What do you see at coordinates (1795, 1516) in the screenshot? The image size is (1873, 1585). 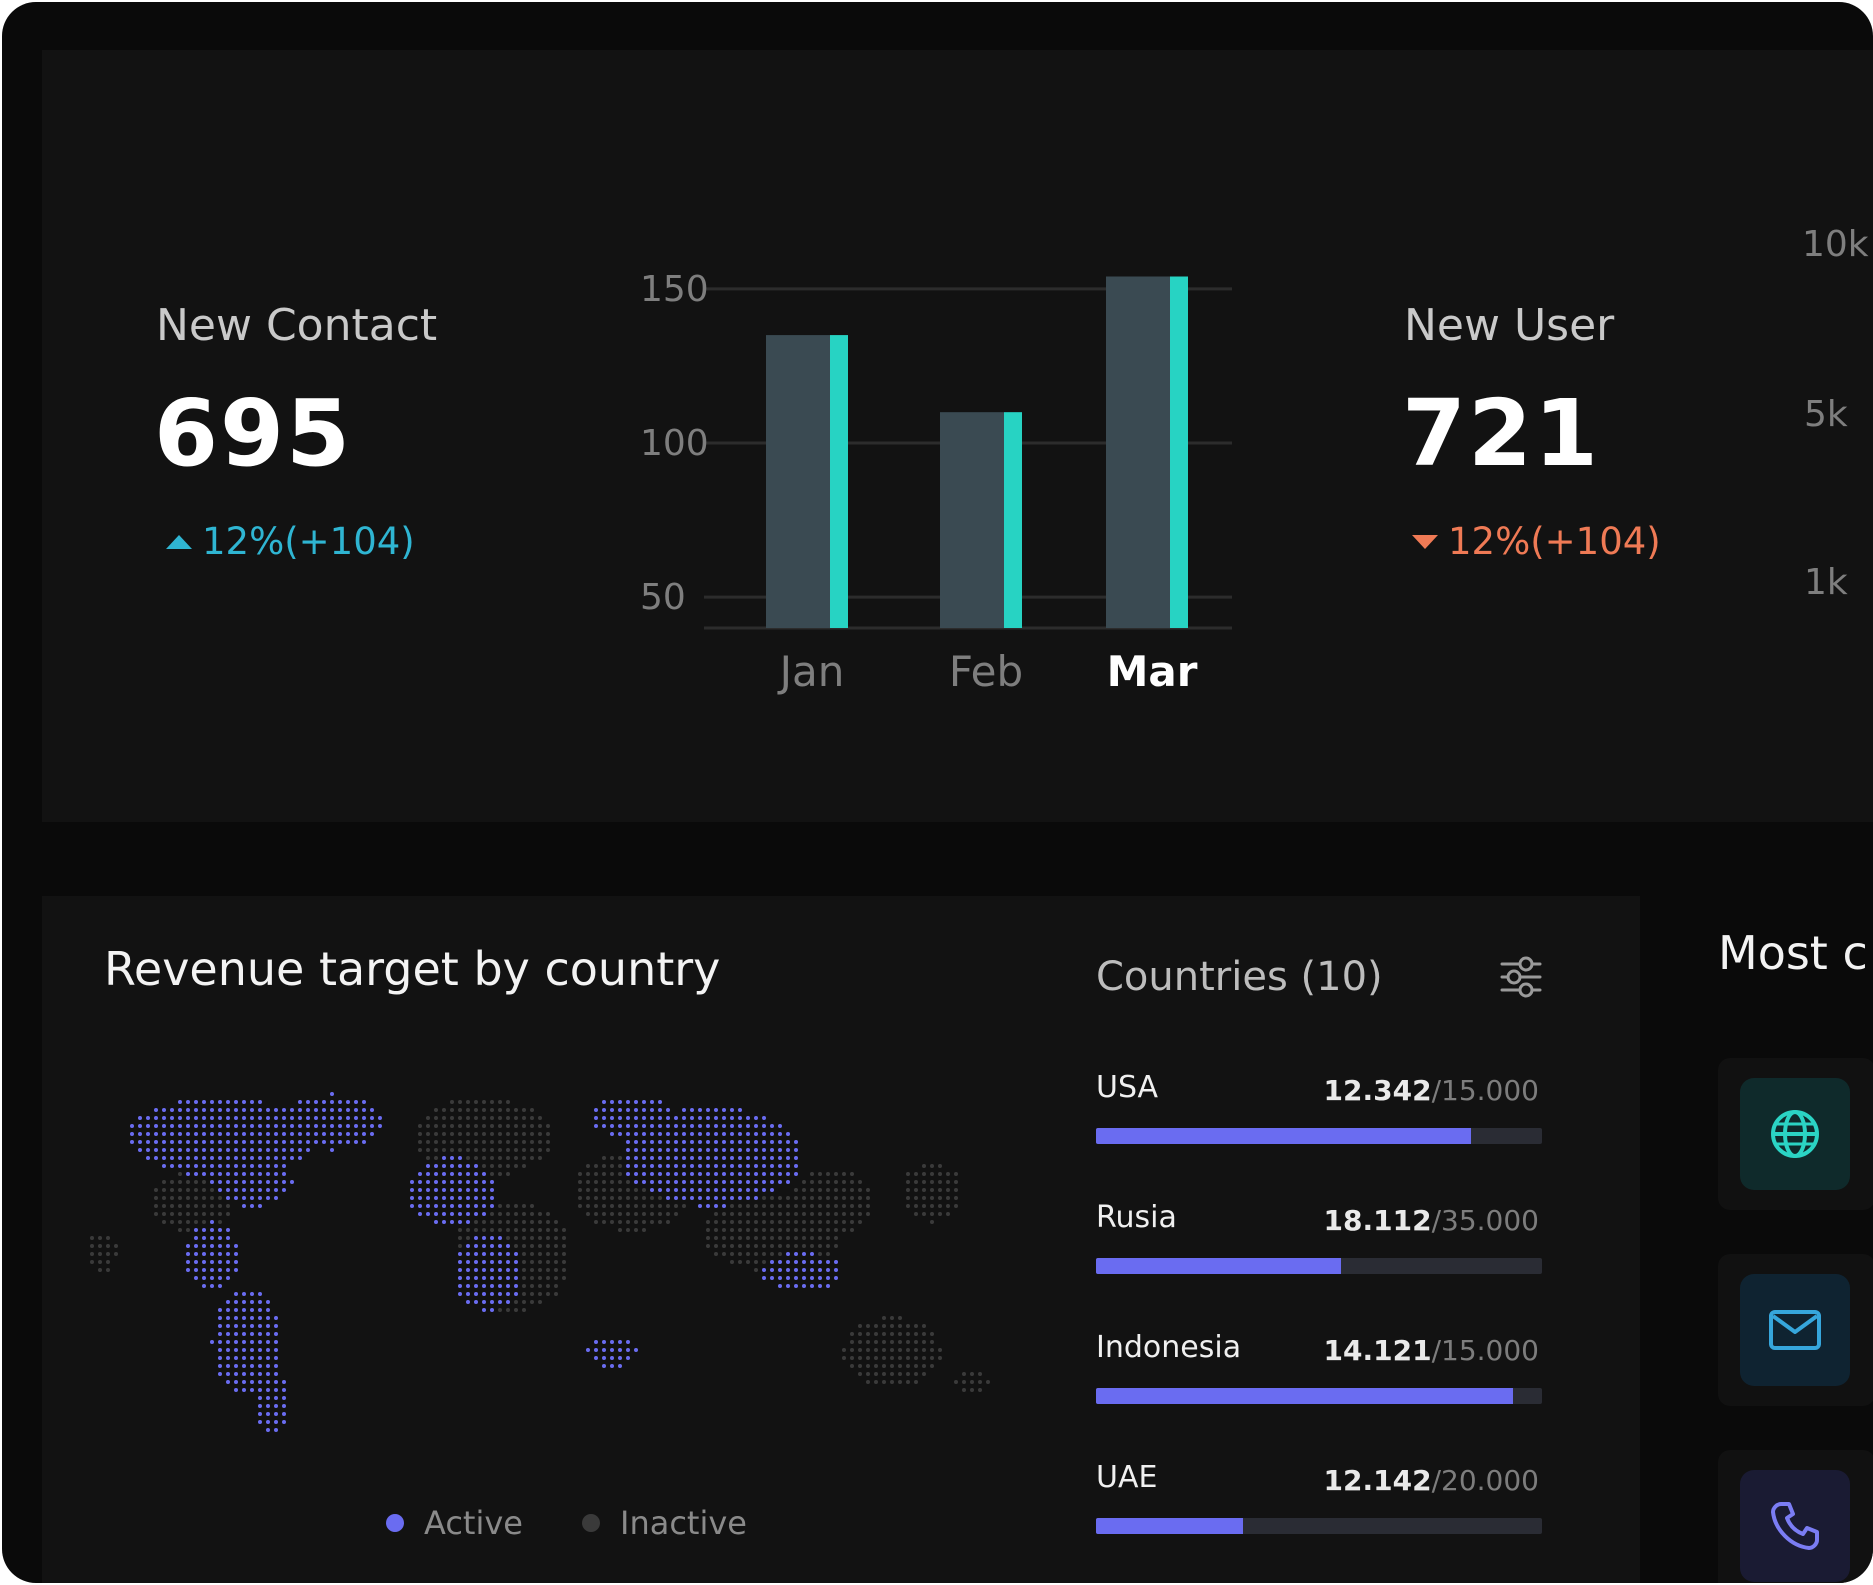 I see `channel-row-phone` at bounding box center [1795, 1516].